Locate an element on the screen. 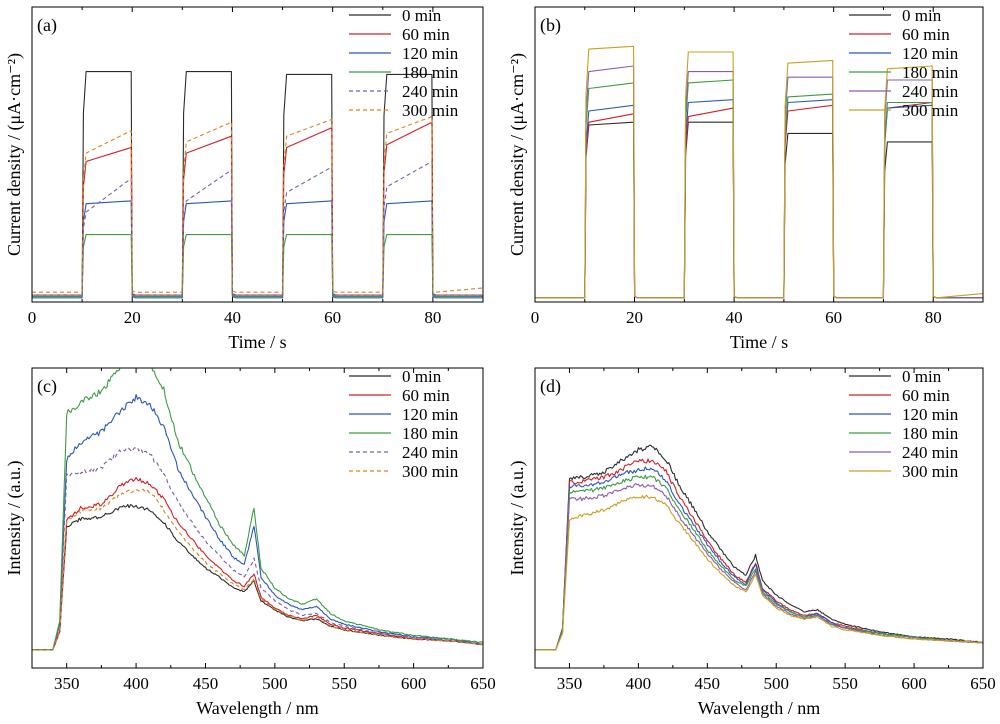 The width and height of the screenshot is (1000, 724). panel-label: (c) is located at coordinates (47, 386).